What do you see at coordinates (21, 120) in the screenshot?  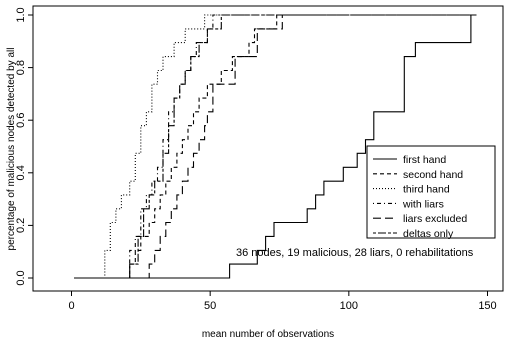 I see `y-tick-label: 0.6` at bounding box center [21, 120].